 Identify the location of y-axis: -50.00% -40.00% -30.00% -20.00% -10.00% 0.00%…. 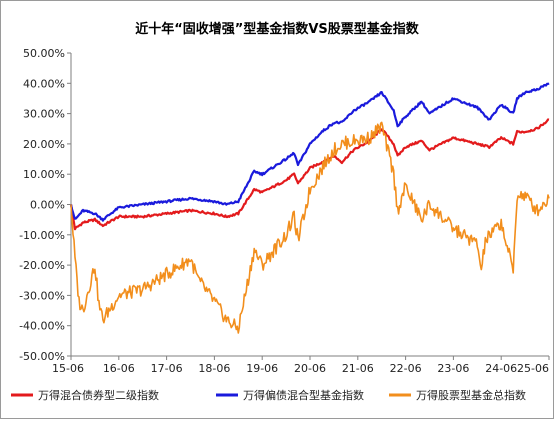
(45, 205).